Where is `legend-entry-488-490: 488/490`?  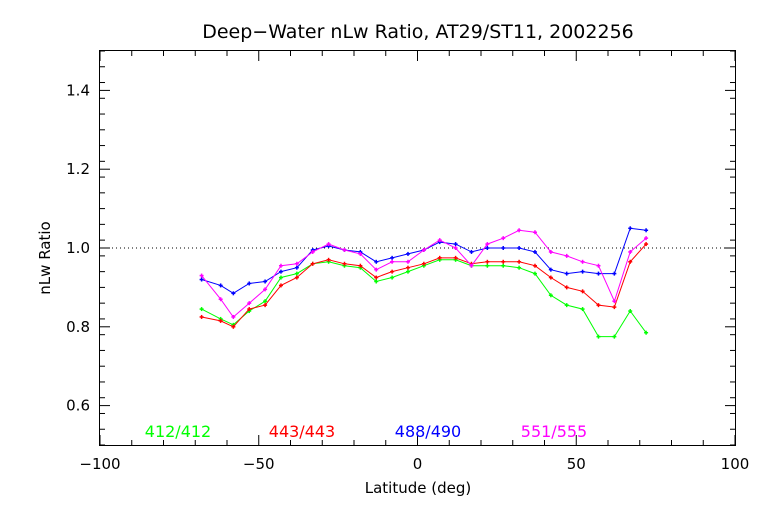 legend-entry-488-490: 488/490 is located at coordinates (428, 431).